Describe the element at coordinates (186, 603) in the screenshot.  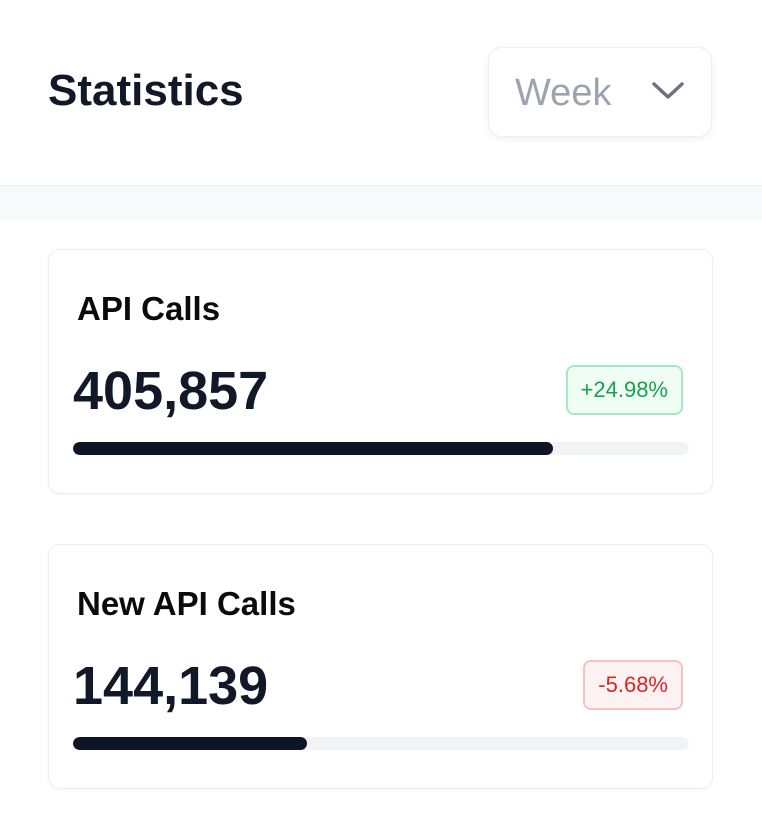
I see `card-label: New API Calls` at that location.